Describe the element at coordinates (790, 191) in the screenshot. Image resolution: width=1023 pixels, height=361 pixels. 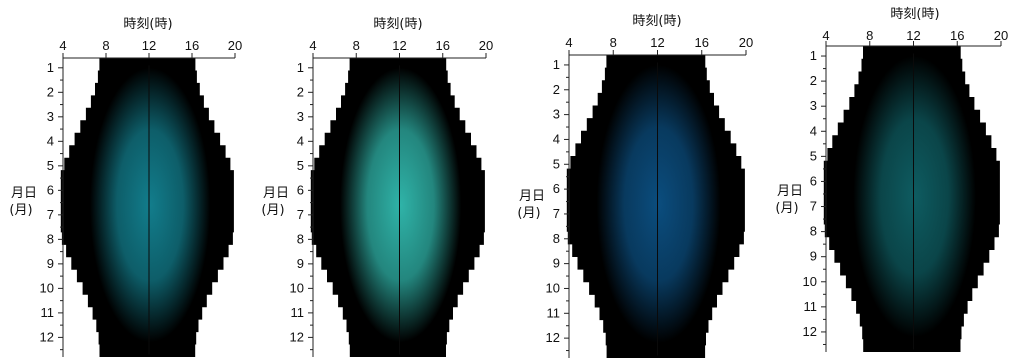
I see `panel-4-ylabel-line1: 月日` at that location.